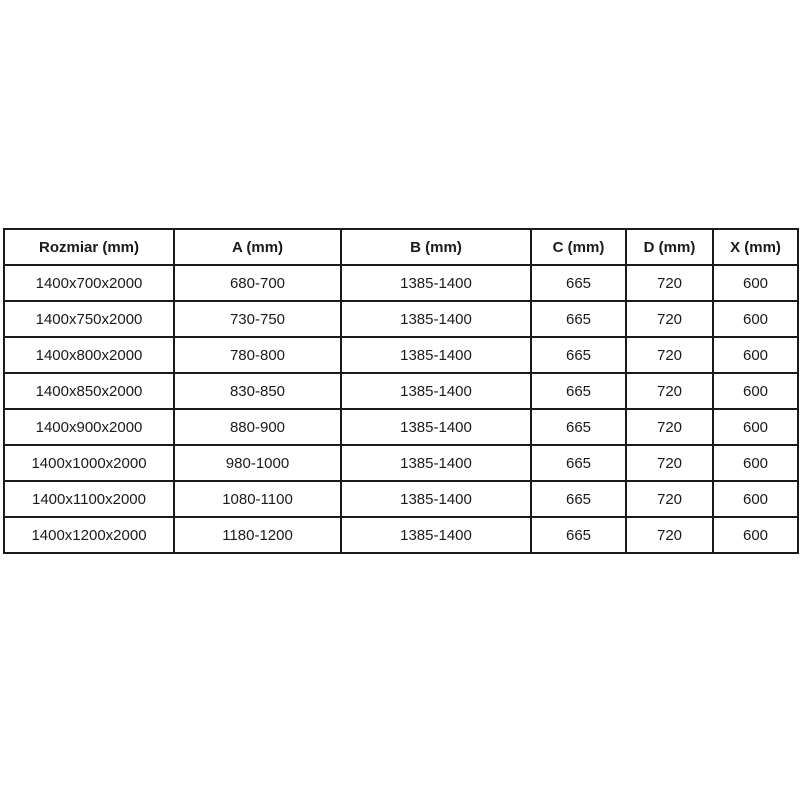  Describe the element at coordinates (89, 463) in the screenshot. I see `cell-rozmiar: 1400x1000x2000` at that location.